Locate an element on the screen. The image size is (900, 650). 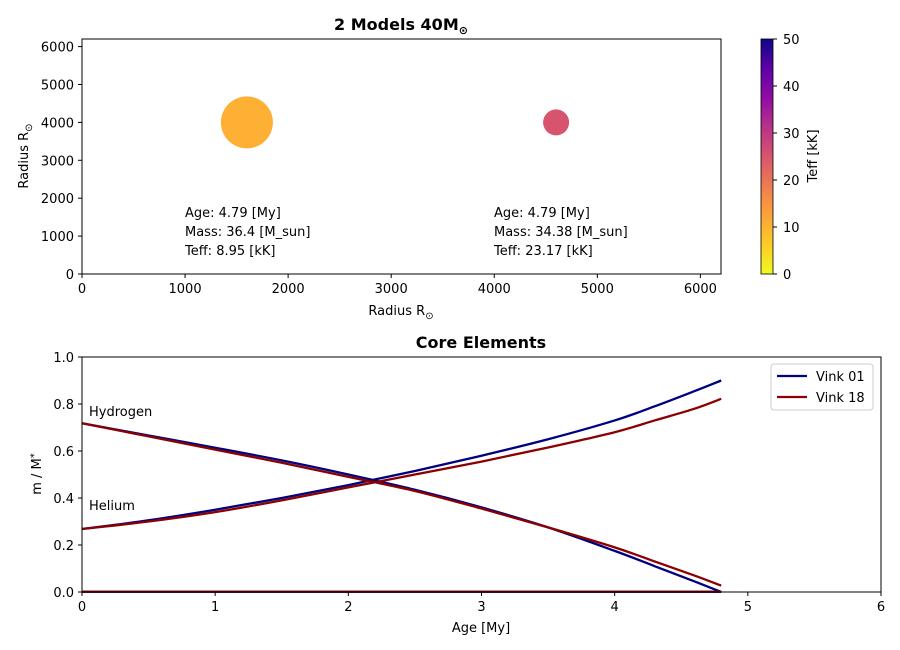
top-y-ticks: 0 1000 2000 3000 4000 5000 6000 is located at coordinates (61, 162).